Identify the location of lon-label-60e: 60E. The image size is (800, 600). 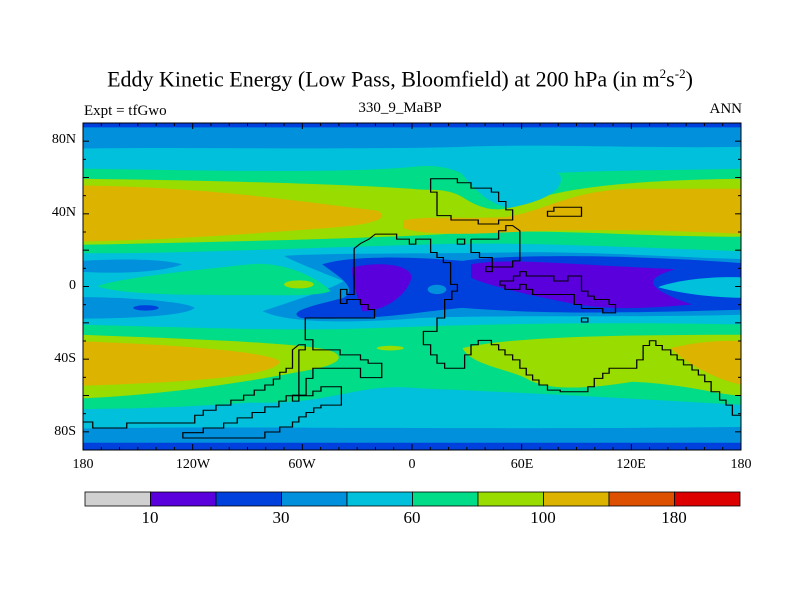
(522, 464).